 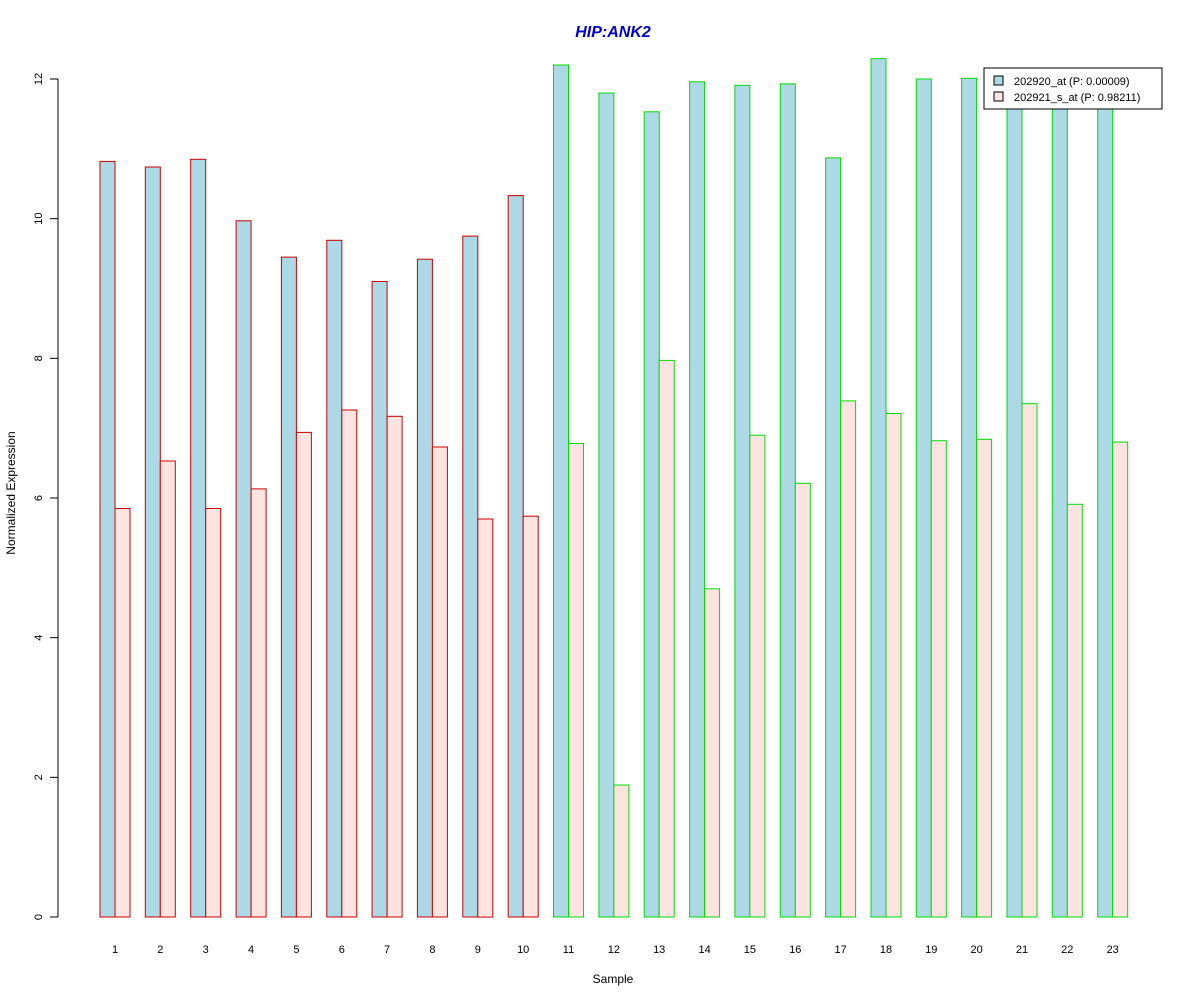 What do you see at coordinates (39, 638) in the screenshot?
I see `y-tick-label: 4` at bounding box center [39, 638].